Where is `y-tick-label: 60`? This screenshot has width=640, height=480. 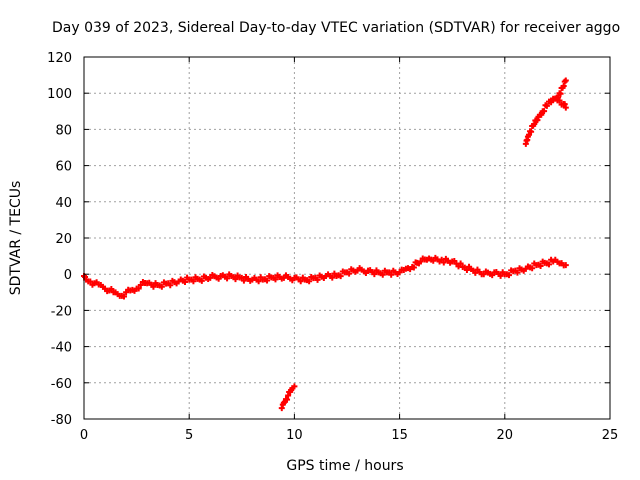
y-tick-label: 60 is located at coordinates (63, 167).